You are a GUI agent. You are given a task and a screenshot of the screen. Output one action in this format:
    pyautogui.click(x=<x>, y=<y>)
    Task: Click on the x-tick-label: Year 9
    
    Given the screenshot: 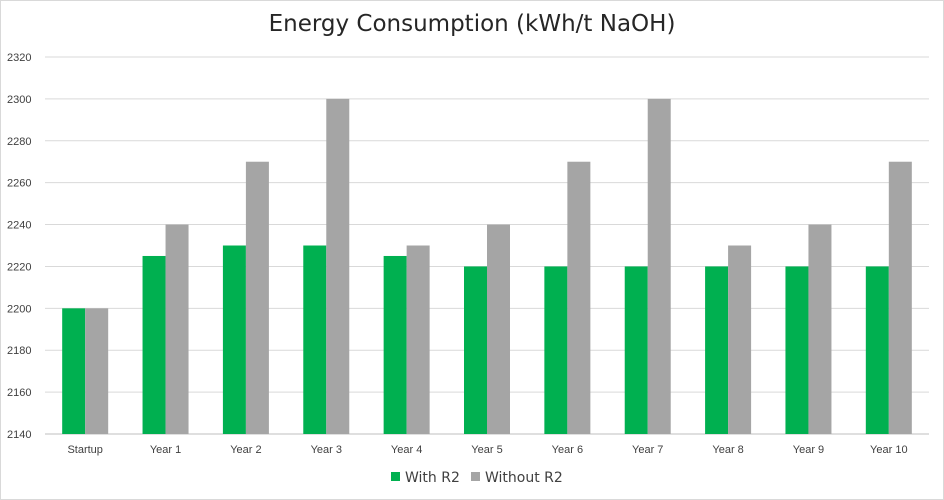 What is the action you would take?
    pyautogui.click(x=808, y=450)
    